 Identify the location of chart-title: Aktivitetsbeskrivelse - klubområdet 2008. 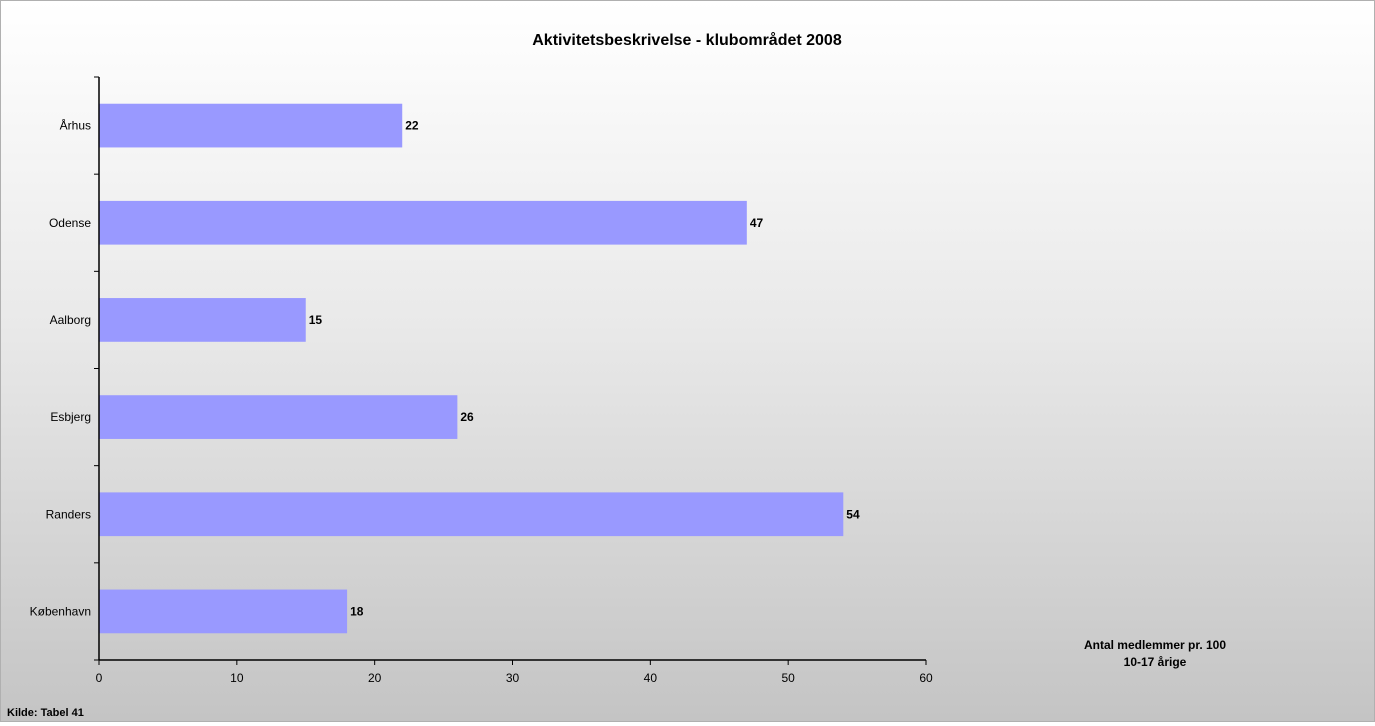
(687, 40).